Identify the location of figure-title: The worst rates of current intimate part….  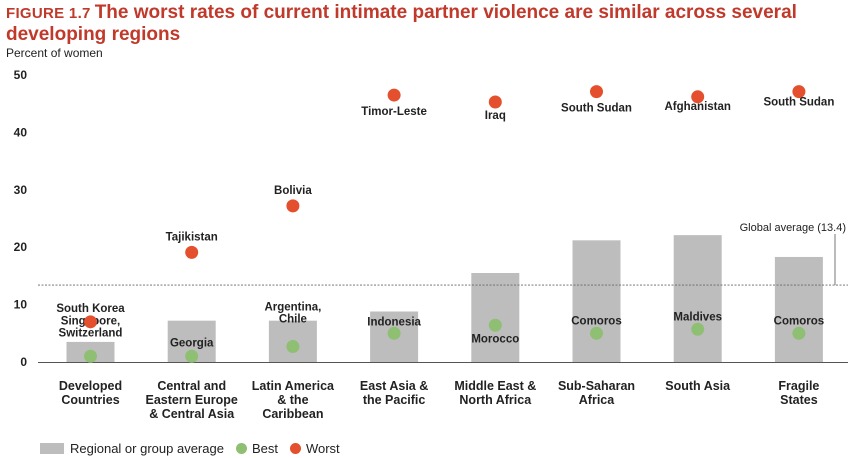
(401, 23).